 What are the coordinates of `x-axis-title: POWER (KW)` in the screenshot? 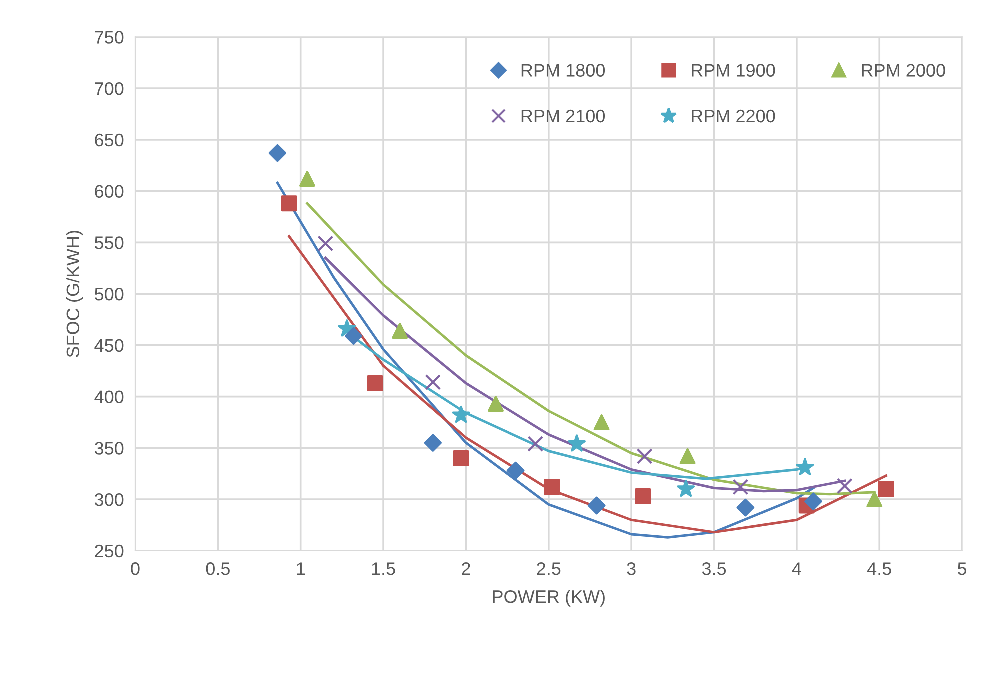 It's located at (549, 598).